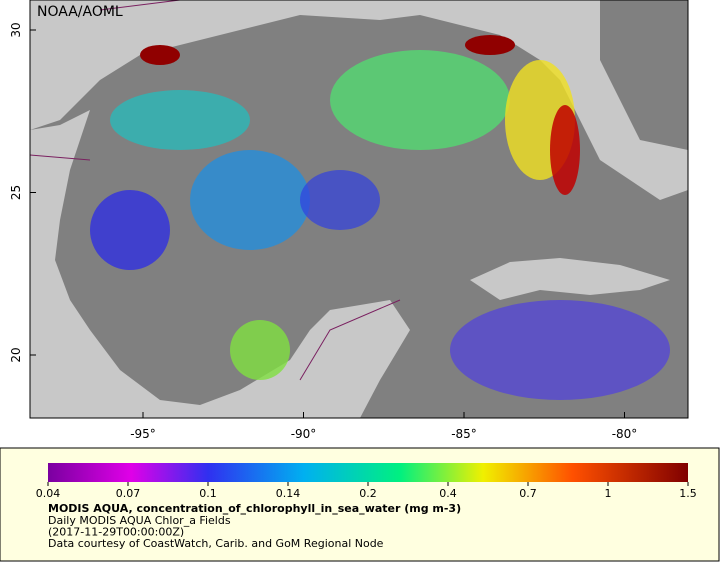 This screenshot has width=720, height=566. What do you see at coordinates (116, 532) in the screenshot?
I see `legend-line: (2017-11-29T00:00:00Z)` at bounding box center [116, 532].